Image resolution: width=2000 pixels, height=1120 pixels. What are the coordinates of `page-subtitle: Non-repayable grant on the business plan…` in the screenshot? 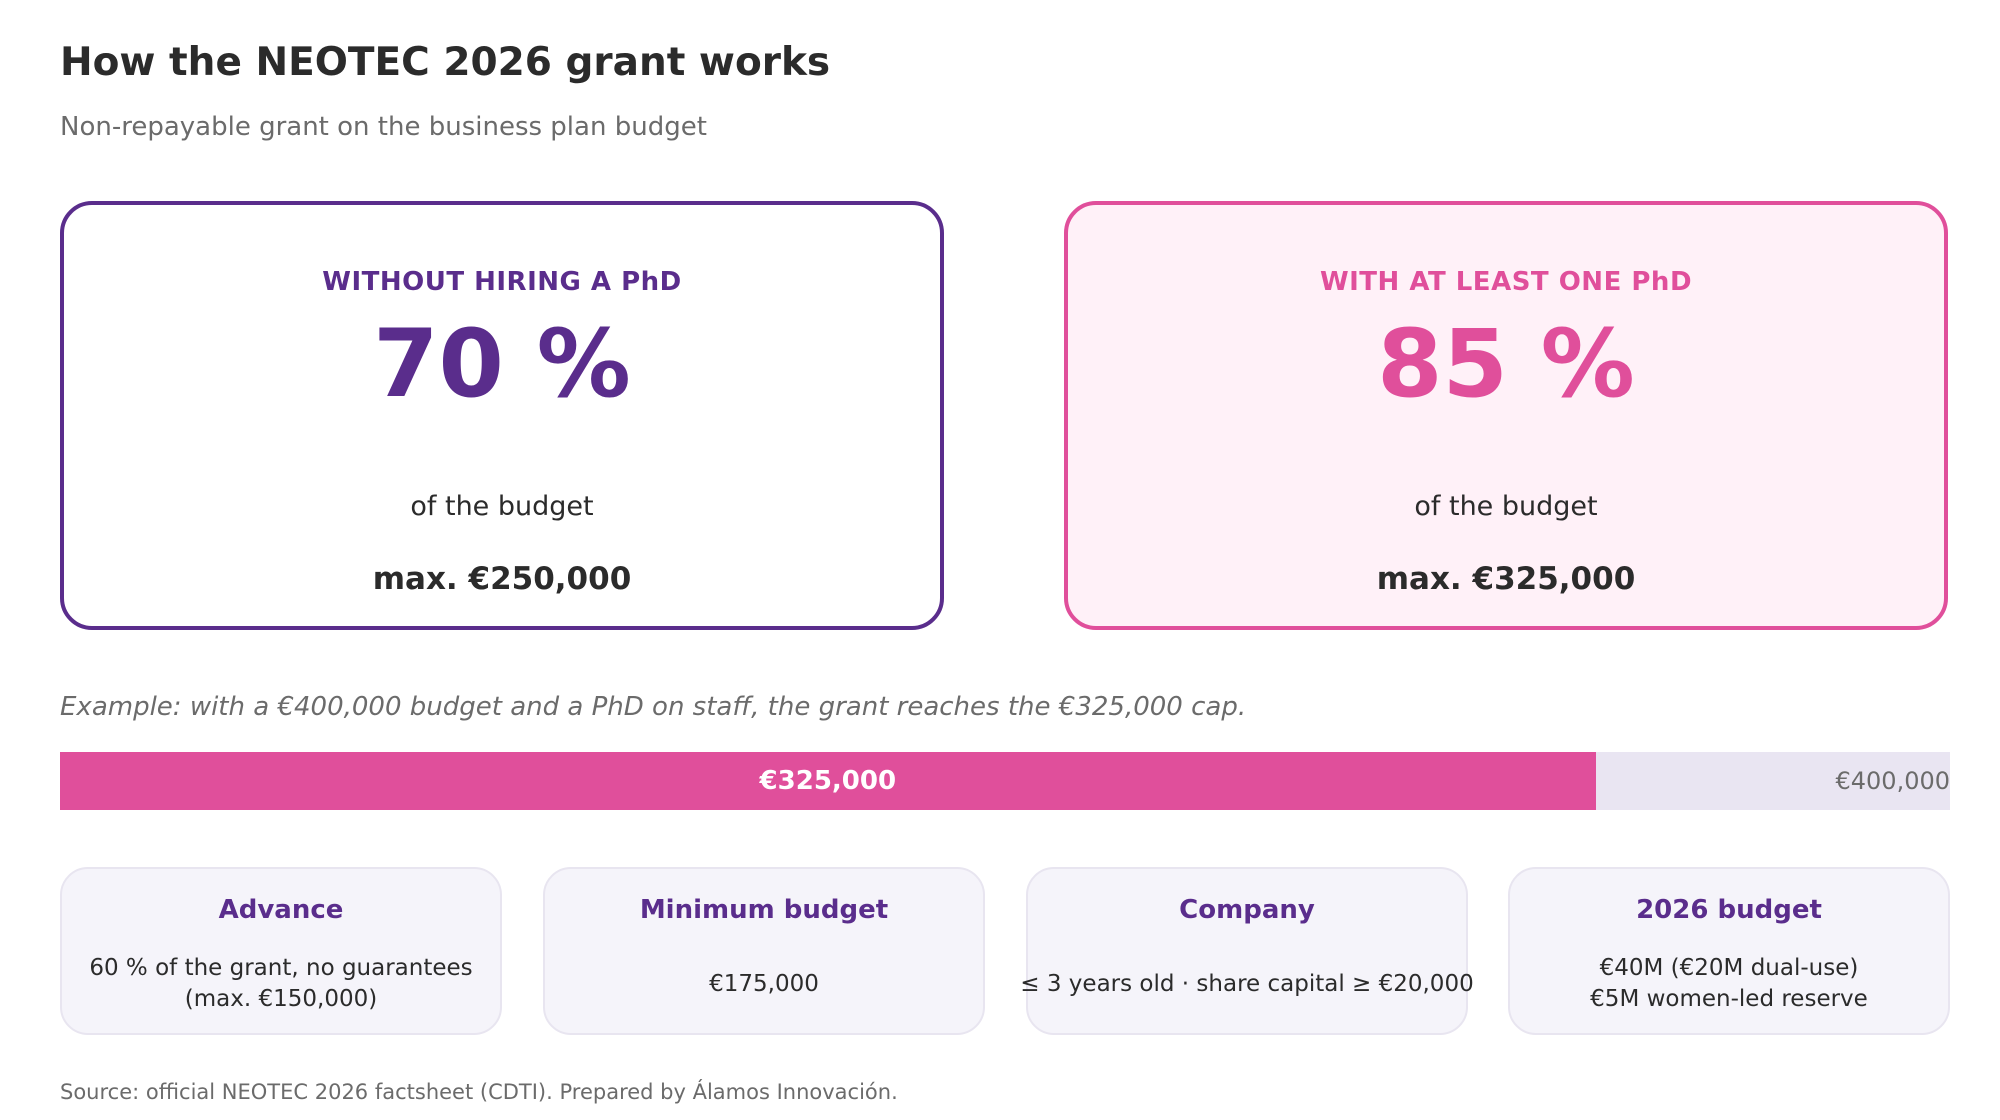 It's located at (383, 127).